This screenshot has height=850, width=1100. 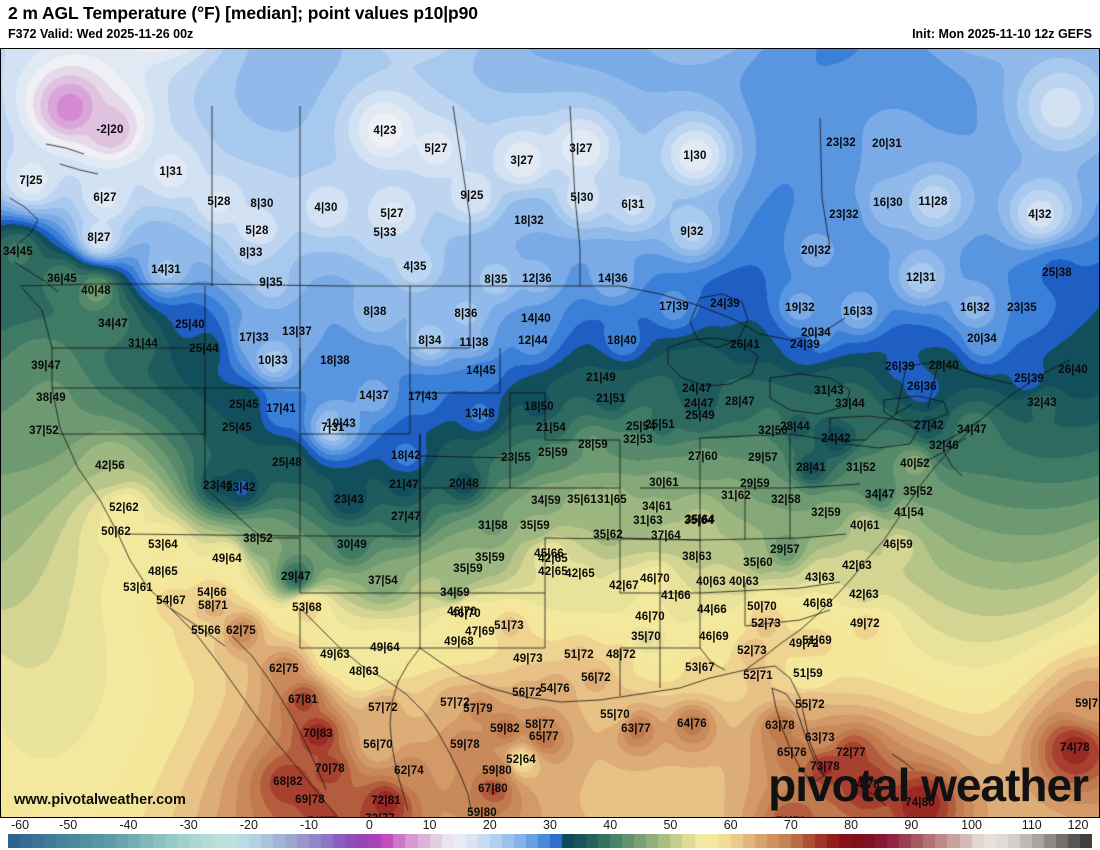 What do you see at coordinates (646, 637) in the screenshot?
I see `point-value: 35|70` at bounding box center [646, 637].